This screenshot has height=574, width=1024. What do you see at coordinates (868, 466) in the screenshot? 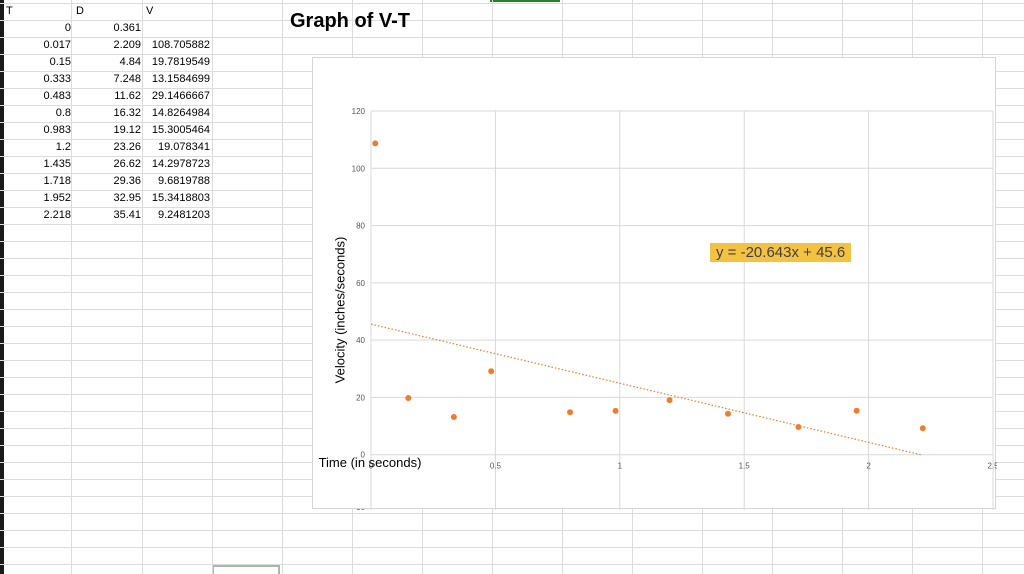
I see `x-tick-label: 2` at bounding box center [868, 466].